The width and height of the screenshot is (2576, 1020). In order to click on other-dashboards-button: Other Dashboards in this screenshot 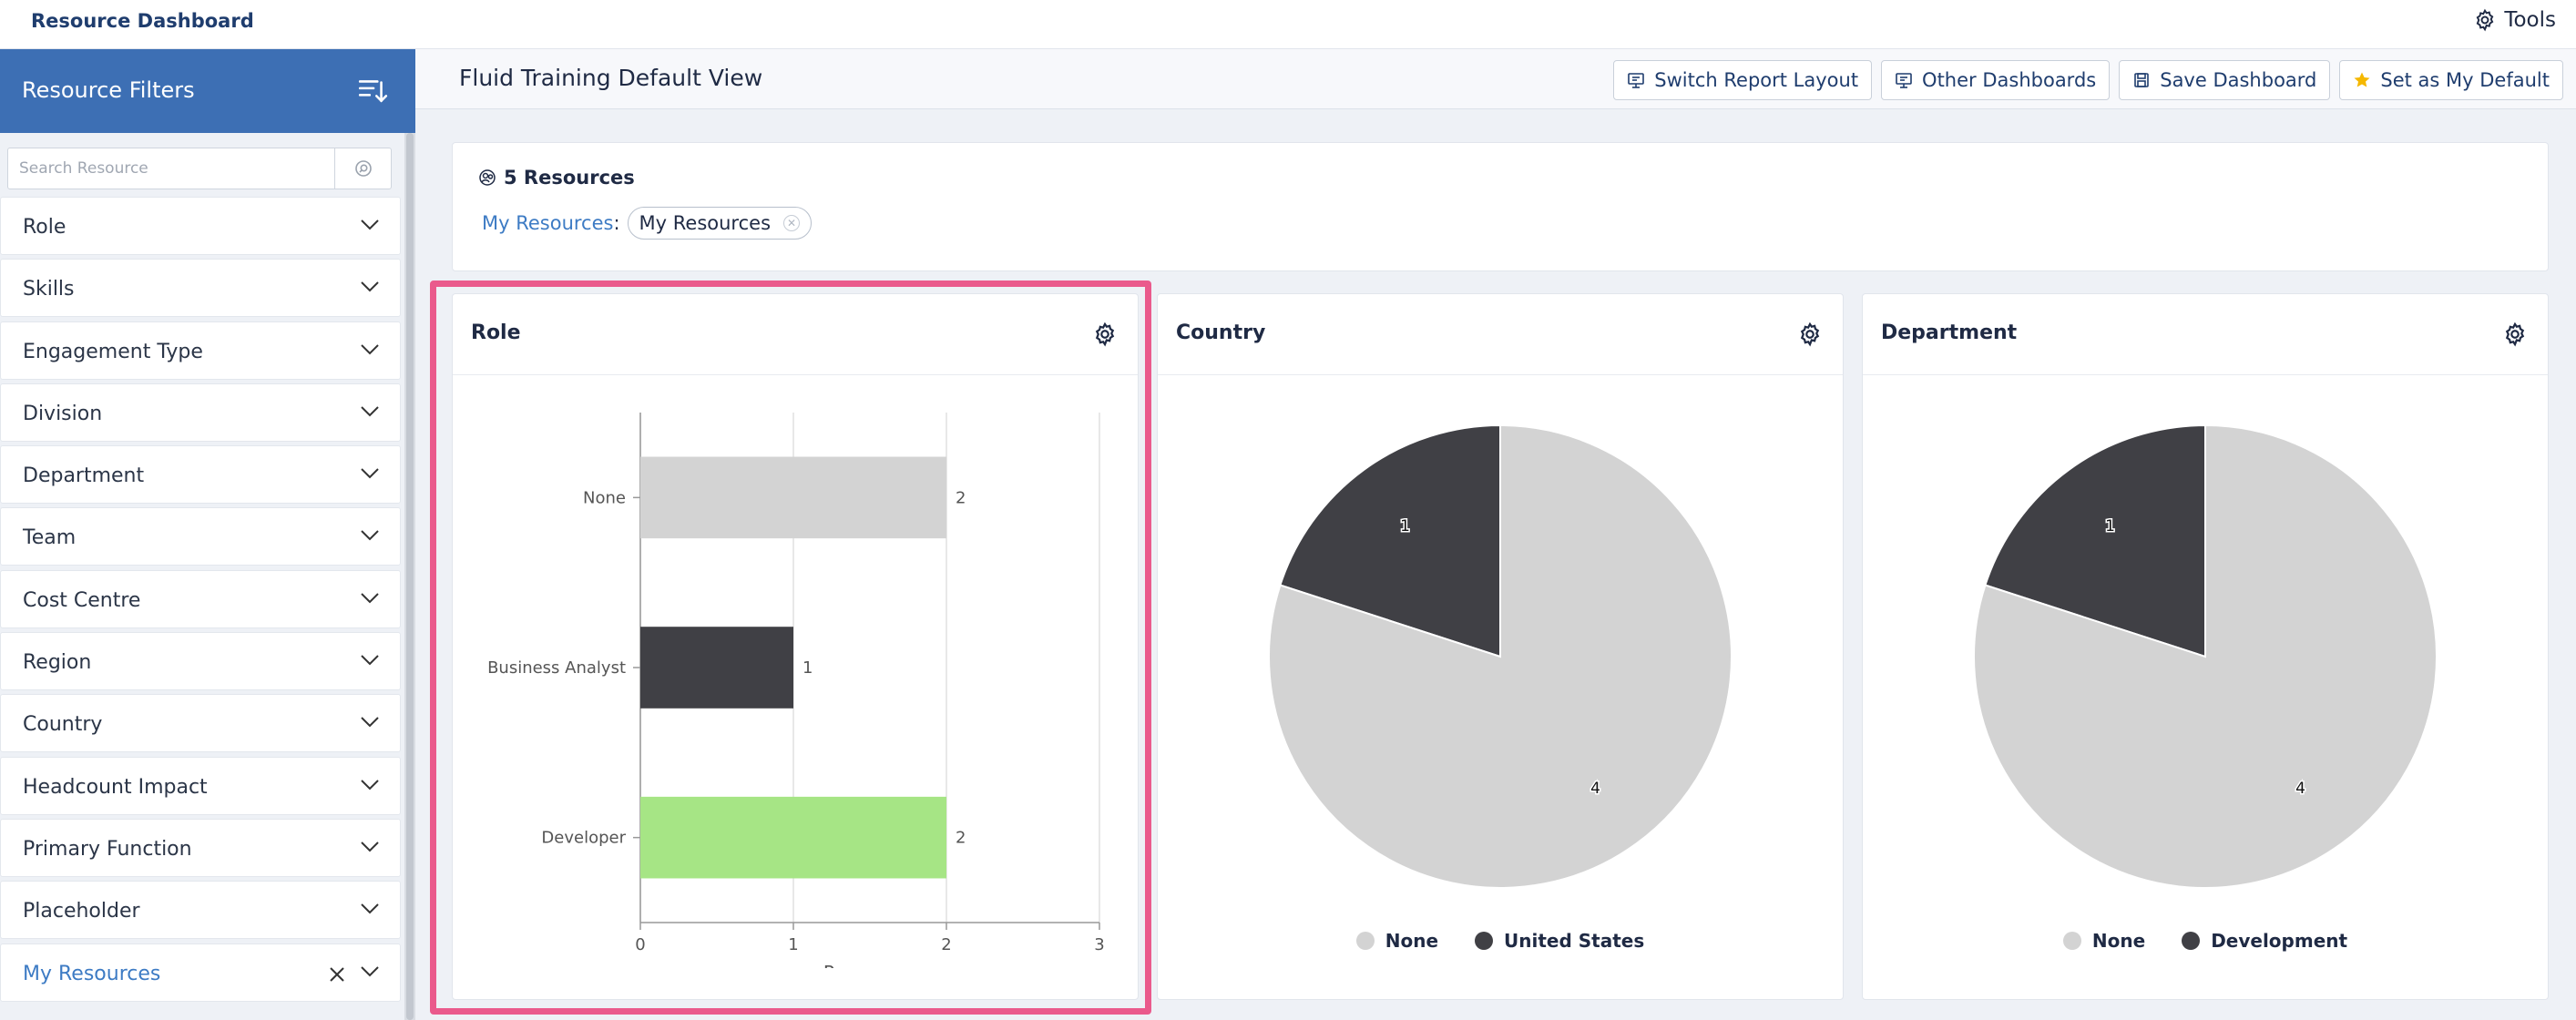, I will do `click(1996, 80)`.